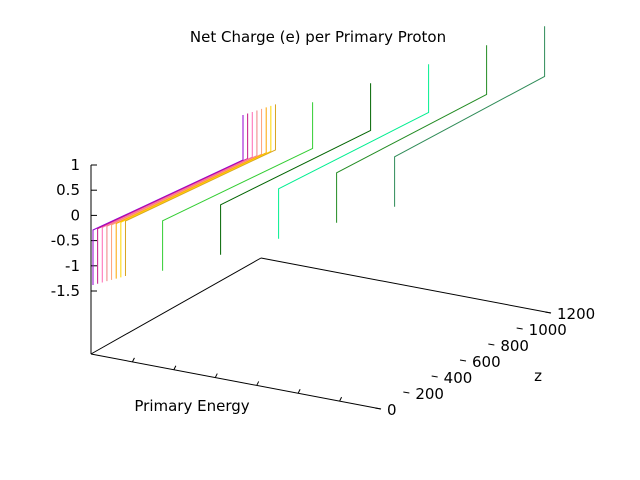 The width and height of the screenshot is (640, 480). I want to click on y-tick-label: 0, so click(392, 410).